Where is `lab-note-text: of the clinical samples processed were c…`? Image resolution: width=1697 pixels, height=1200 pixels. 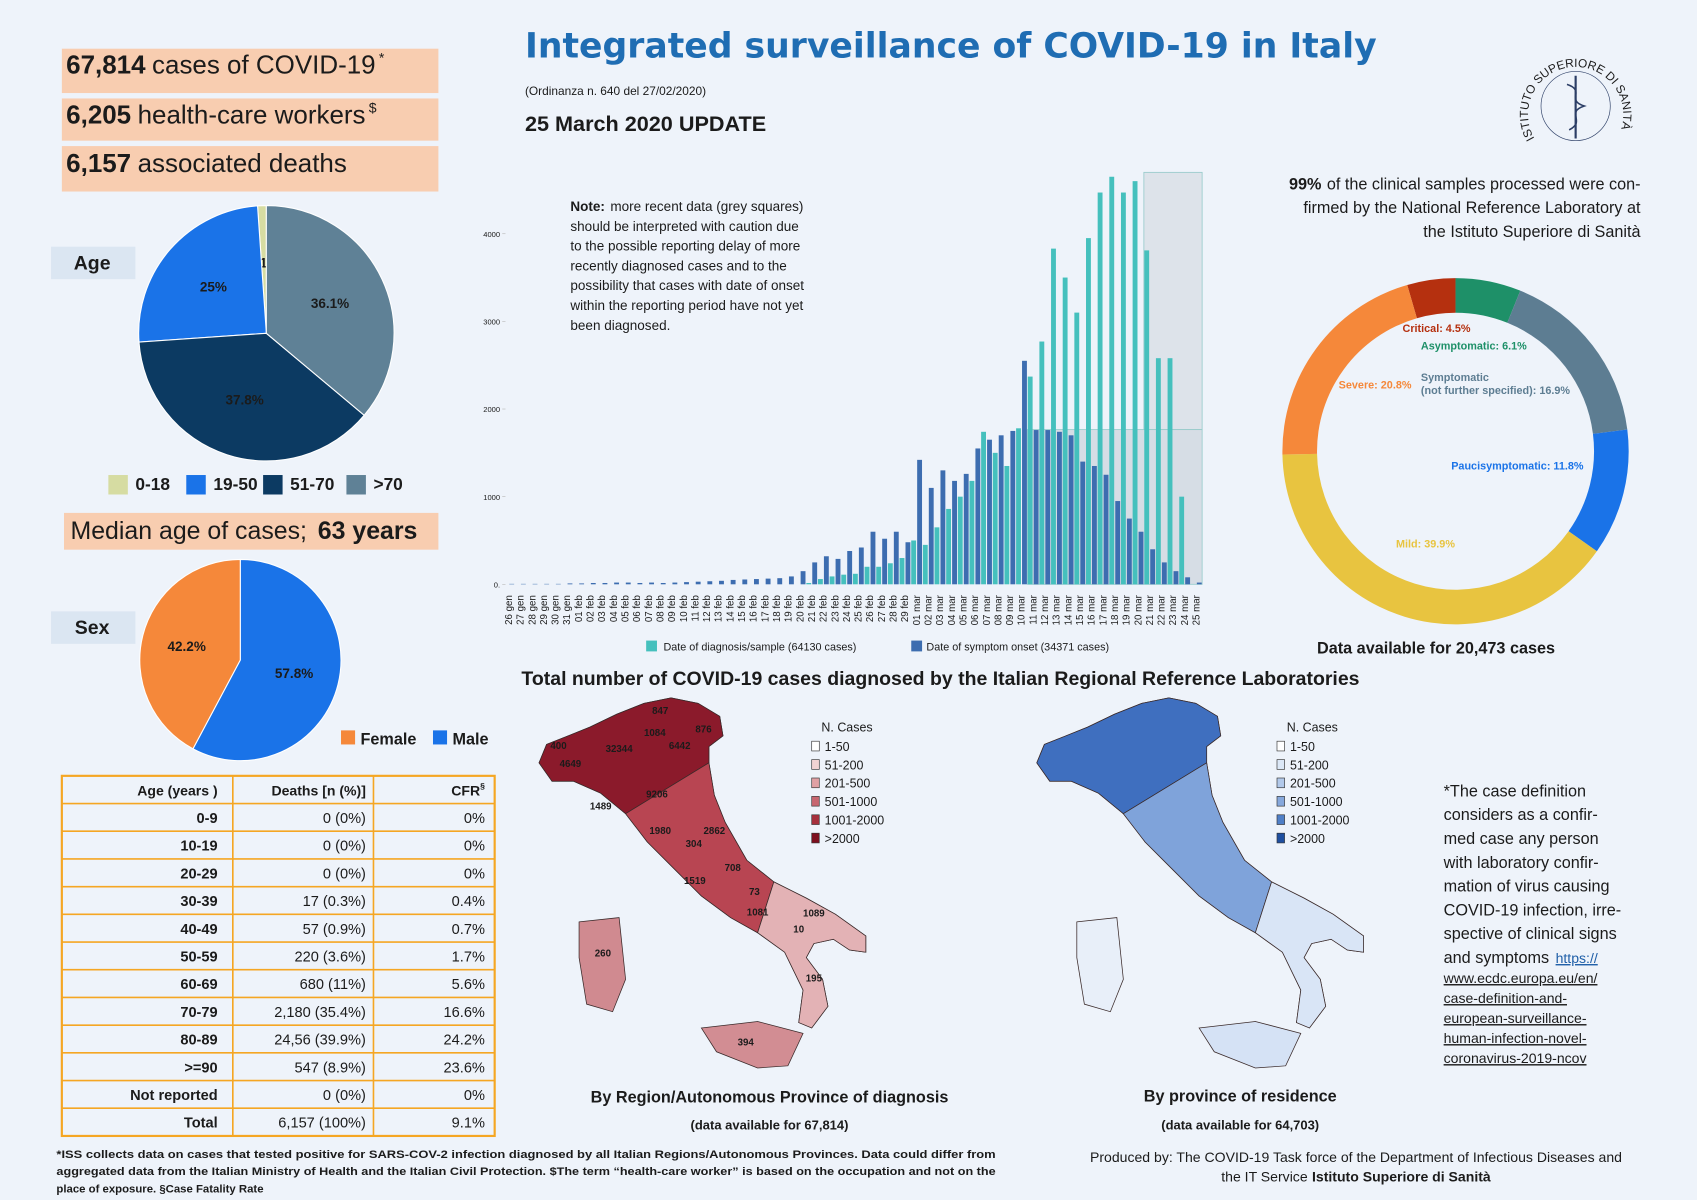
lab-note-text: of the clinical samples processed were c… is located at coordinates (1484, 184).